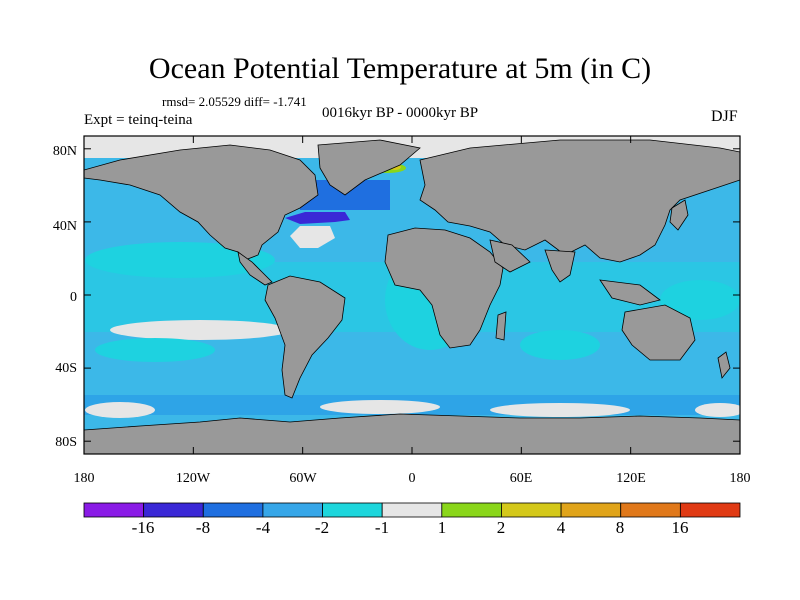  What do you see at coordinates (369, 167) in the screenshot?
I see `greenland-landmass` at bounding box center [369, 167].